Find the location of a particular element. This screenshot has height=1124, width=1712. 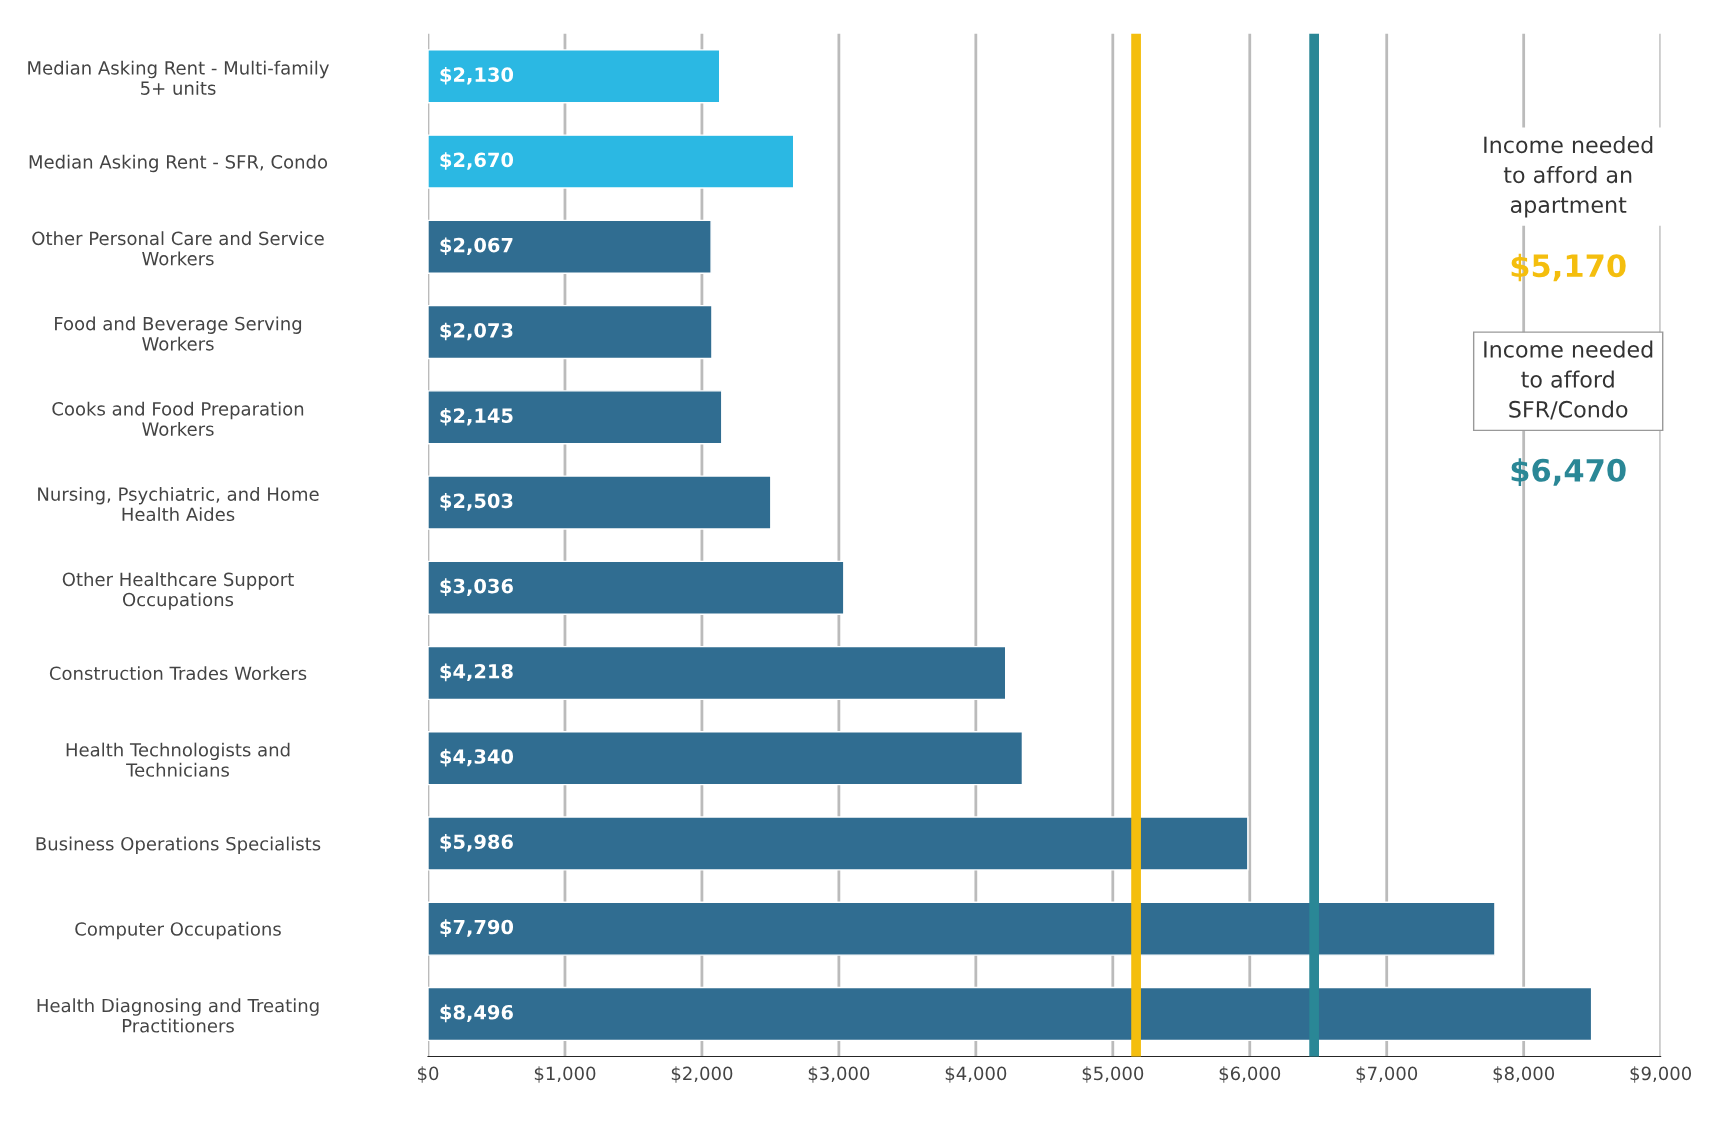

data-label: $8,496 is located at coordinates (476, 1013).